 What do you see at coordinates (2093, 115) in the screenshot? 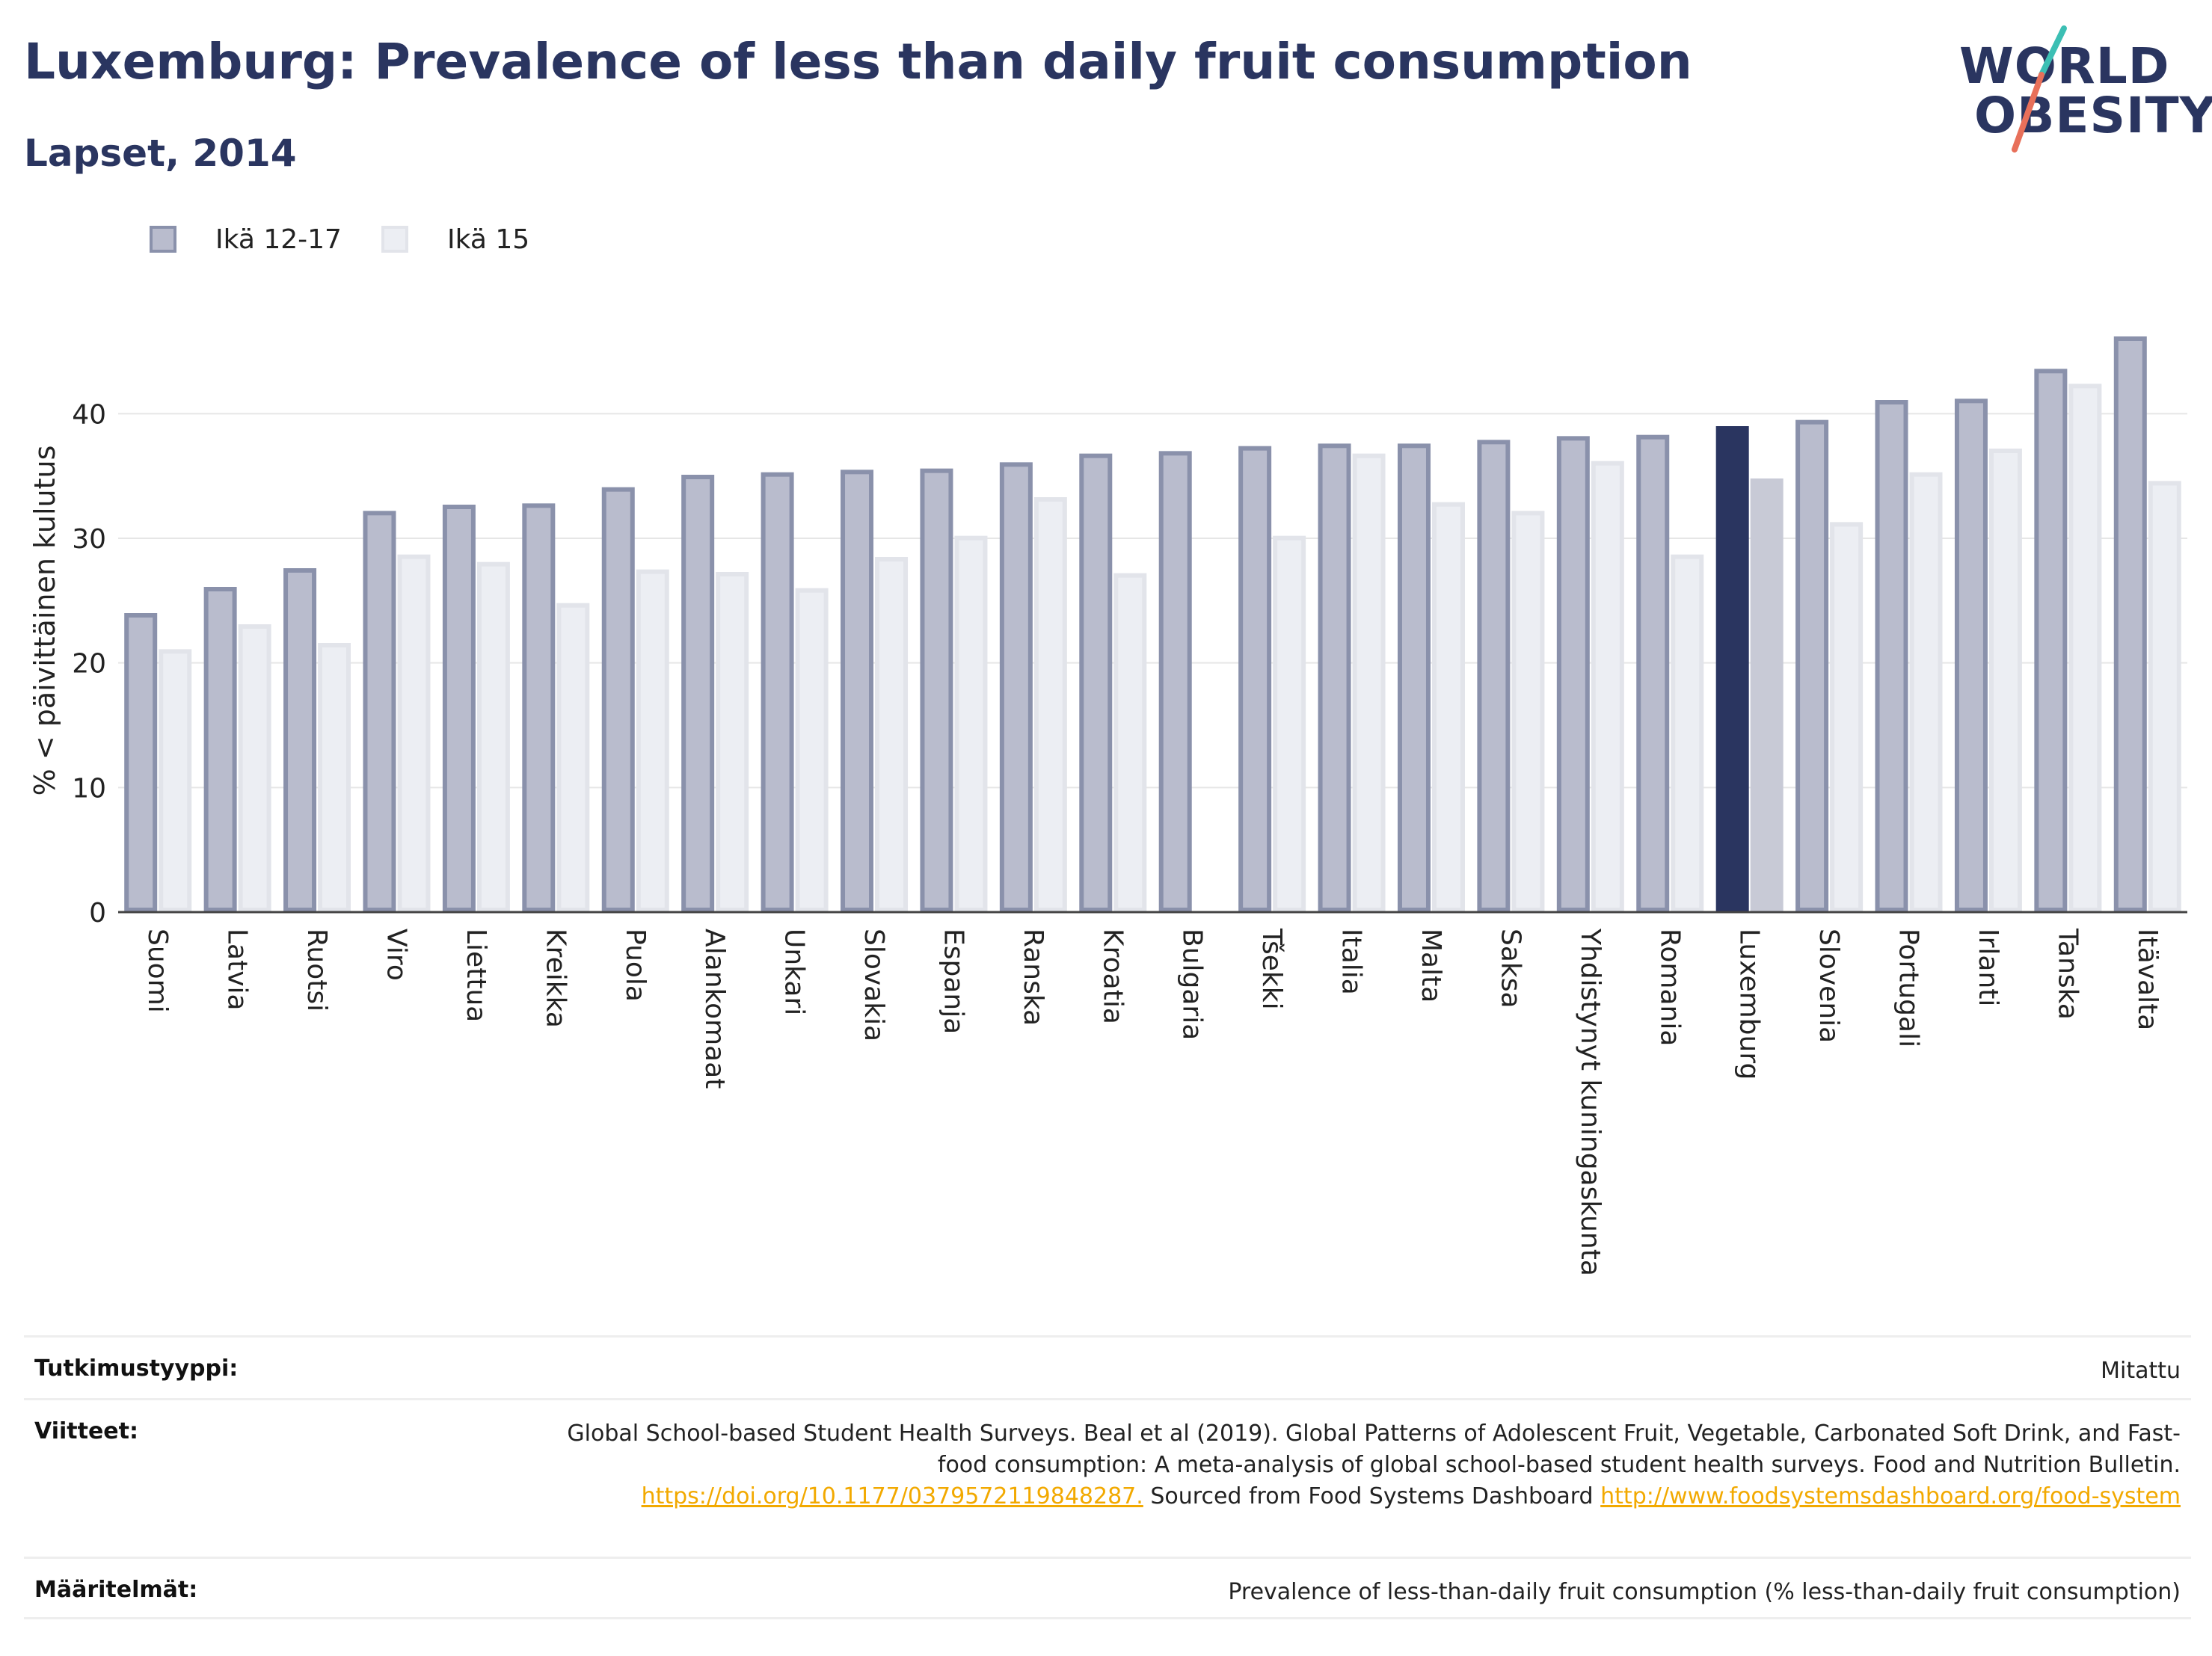
I see `logo-line-2: OBESITY` at bounding box center [2093, 115].